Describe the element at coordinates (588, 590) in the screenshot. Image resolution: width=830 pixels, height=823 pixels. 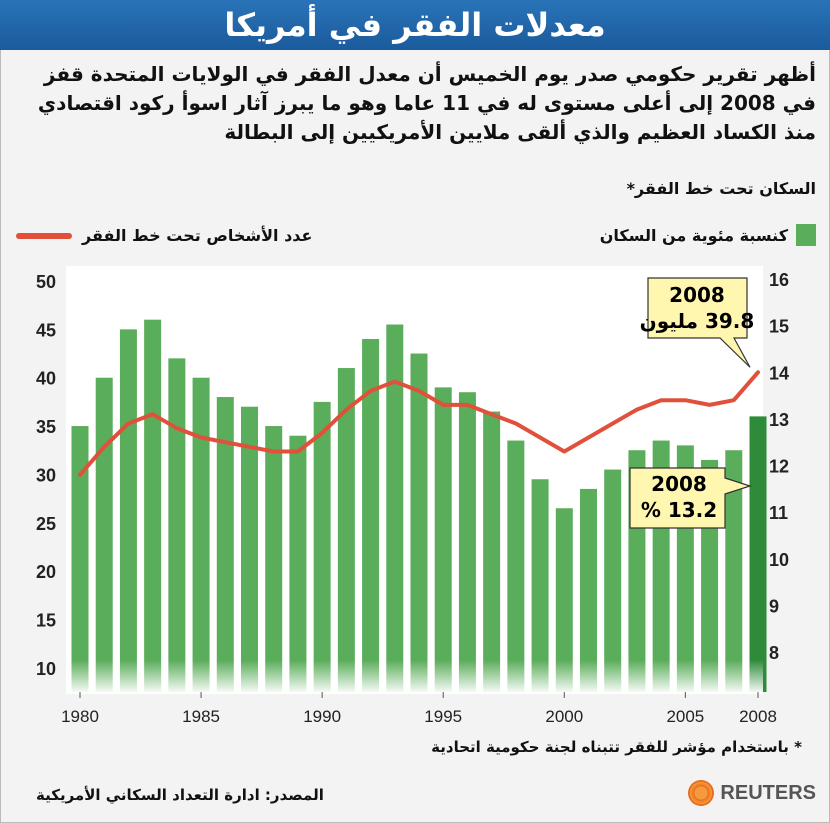
I see `bar-2001` at that location.